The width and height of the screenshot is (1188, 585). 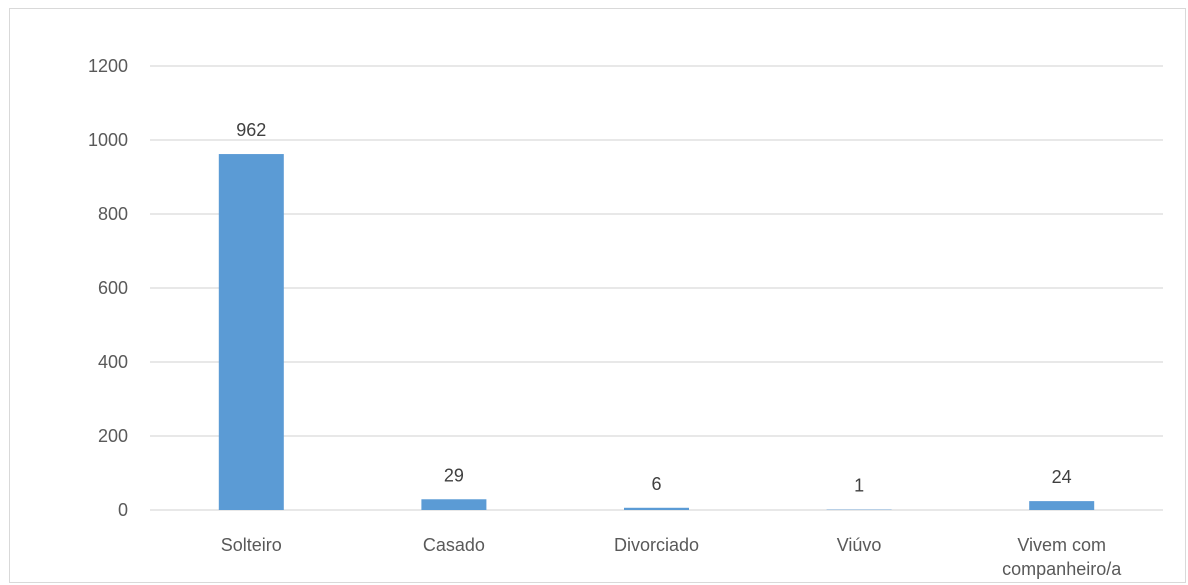 What do you see at coordinates (656, 484) in the screenshot?
I see `data-label: 6` at bounding box center [656, 484].